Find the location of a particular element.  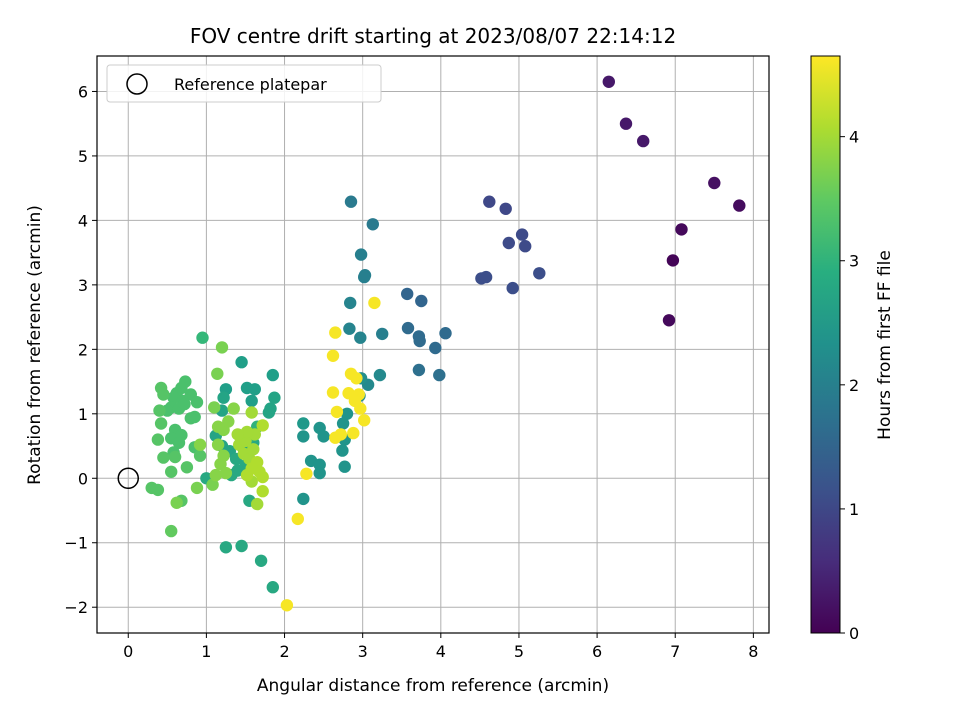

x-tick-label: 3 is located at coordinates (363, 651).